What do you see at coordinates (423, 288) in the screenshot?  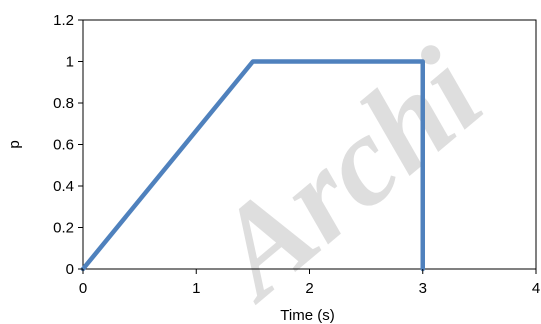 I see `x-tick-label: 3` at bounding box center [423, 288].